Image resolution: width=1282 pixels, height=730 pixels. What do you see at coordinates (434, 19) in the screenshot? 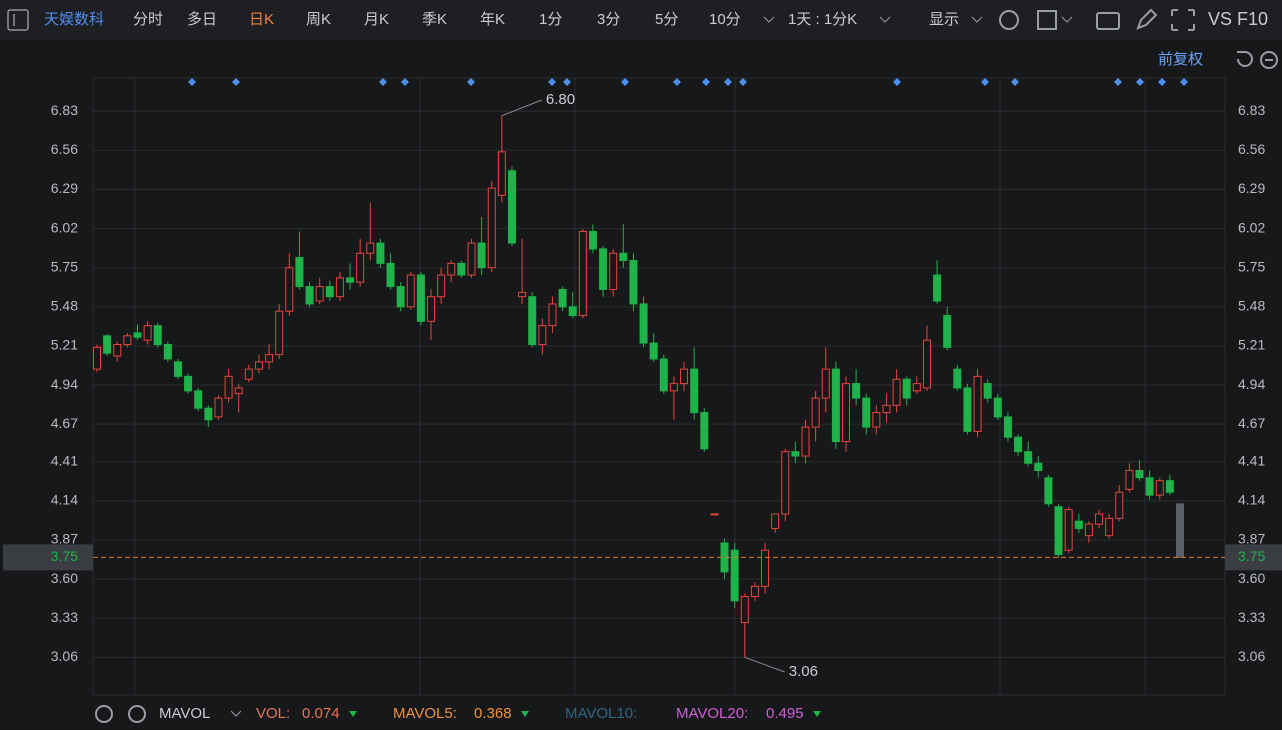
I see `period-tab: 季K` at bounding box center [434, 19].